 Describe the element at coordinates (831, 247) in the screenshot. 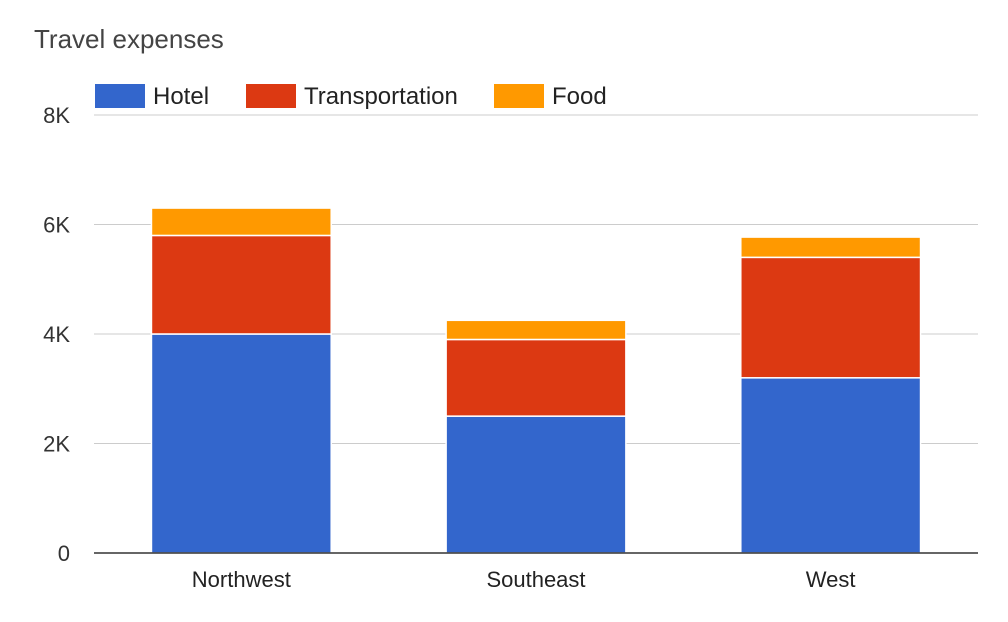

I see `bar-food-west` at that location.